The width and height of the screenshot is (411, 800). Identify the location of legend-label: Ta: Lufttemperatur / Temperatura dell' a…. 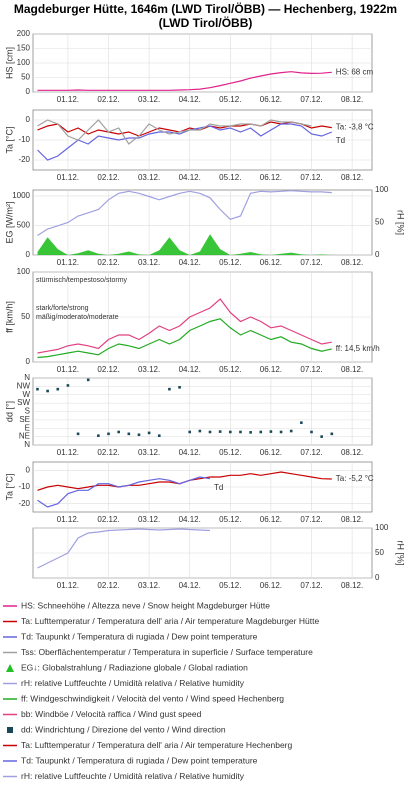
(170, 621).